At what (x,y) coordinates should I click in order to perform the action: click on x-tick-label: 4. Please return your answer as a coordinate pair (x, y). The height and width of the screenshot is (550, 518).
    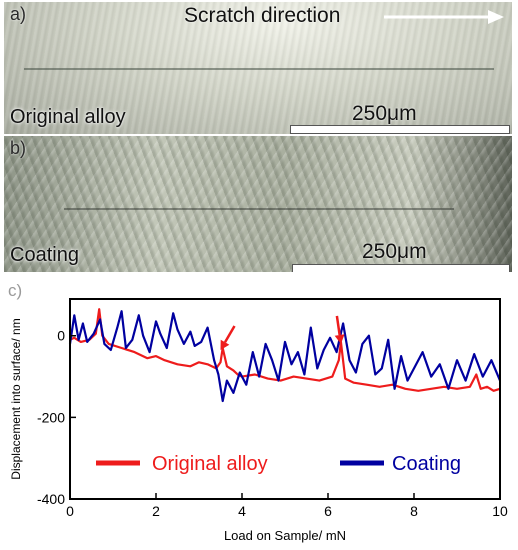
    Looking at the image, I should click on (242, 511).